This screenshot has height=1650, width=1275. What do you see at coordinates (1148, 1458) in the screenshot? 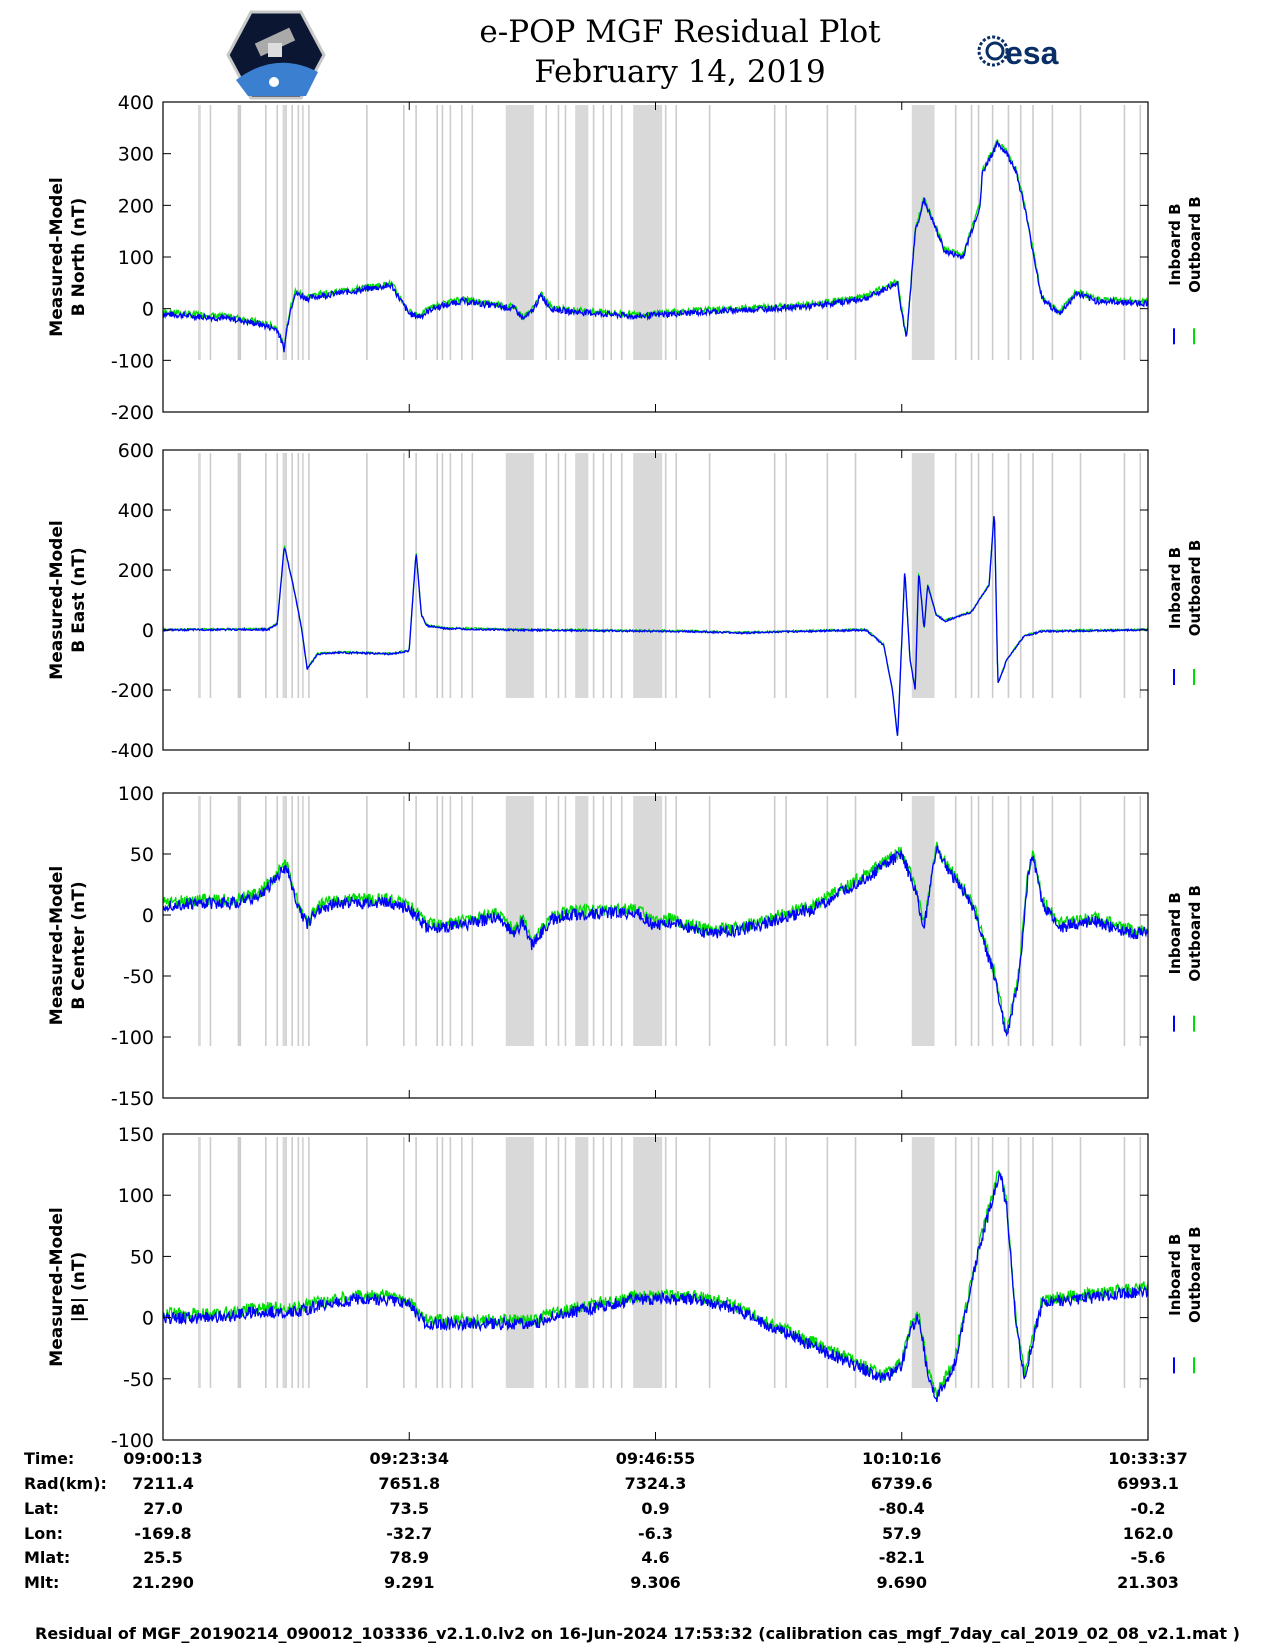
I see `x-tick-label: 10:33:37` at bounding box center [1148, 1458].